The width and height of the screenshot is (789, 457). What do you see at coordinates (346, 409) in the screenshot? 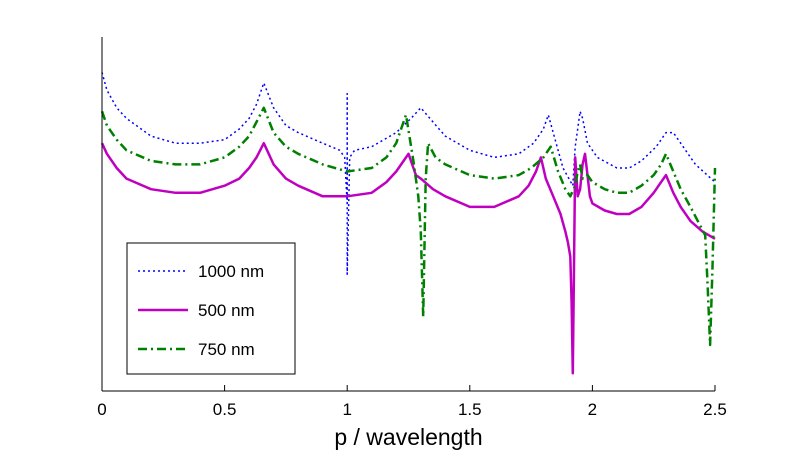
I see `x-tick-label: 1` at bounding box center [346, 409].